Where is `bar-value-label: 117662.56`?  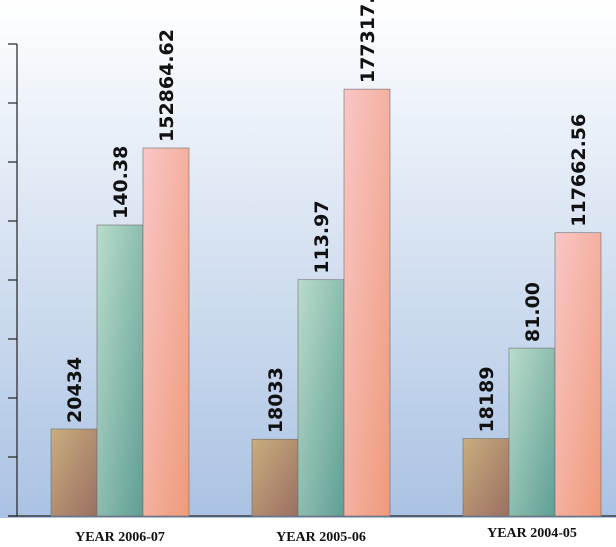
bar-value-label: 117662.56 is located at coordinates (579, 170).